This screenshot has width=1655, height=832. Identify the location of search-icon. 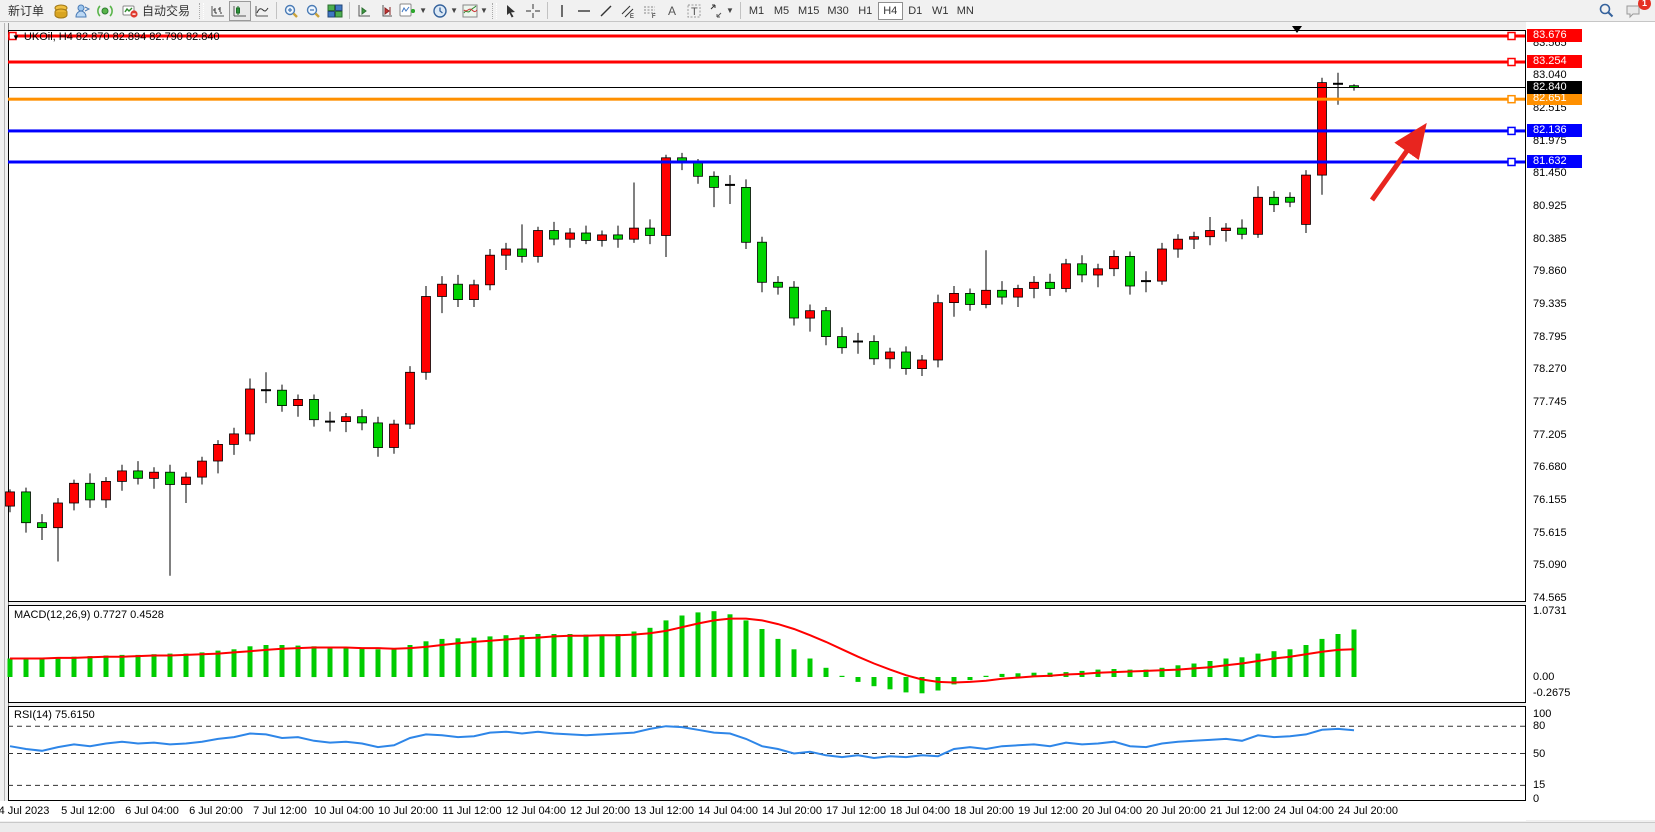
(1606, 11).